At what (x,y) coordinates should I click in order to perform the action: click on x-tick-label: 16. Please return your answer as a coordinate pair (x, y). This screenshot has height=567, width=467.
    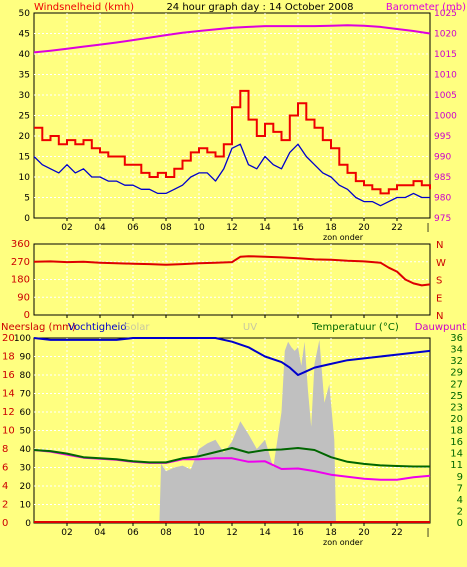
    Looking at the image, I should click on (298, 533).